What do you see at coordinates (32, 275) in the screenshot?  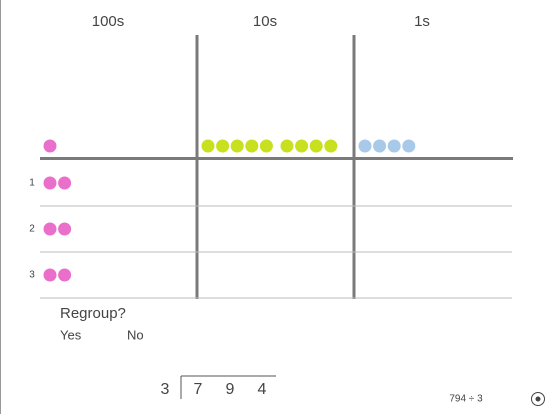 I see `row-label: 3` at bounding box center [32, 275].